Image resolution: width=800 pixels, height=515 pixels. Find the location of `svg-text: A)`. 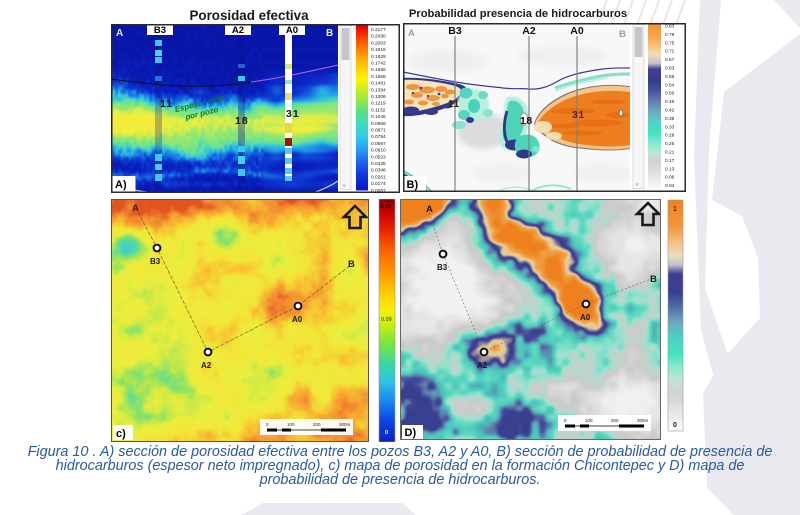

svg-text: A) is located at coordinates (121, 185).